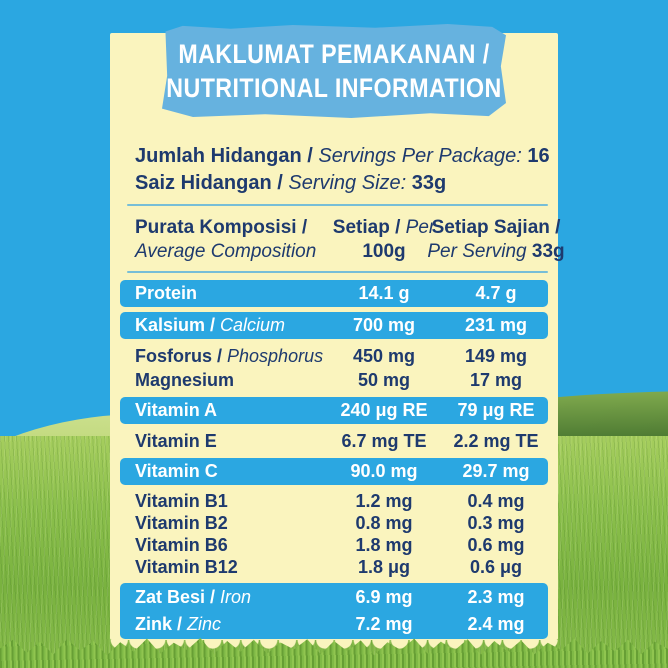 This screenshot has width=668, height=668. I want to click on nutrient-label: Kalsium / Calcium, so click(210, 325).